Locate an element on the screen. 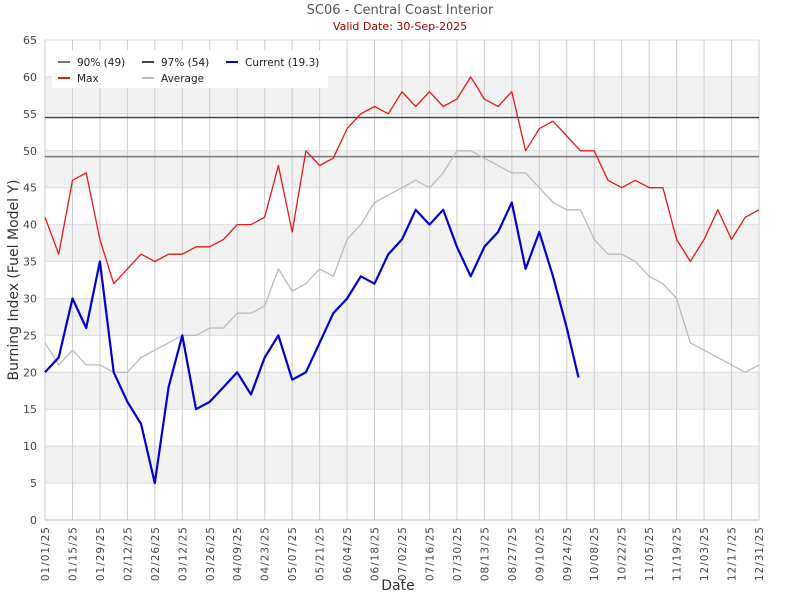  legend-entry: 97% (54) is located at coordinates (185, 63).